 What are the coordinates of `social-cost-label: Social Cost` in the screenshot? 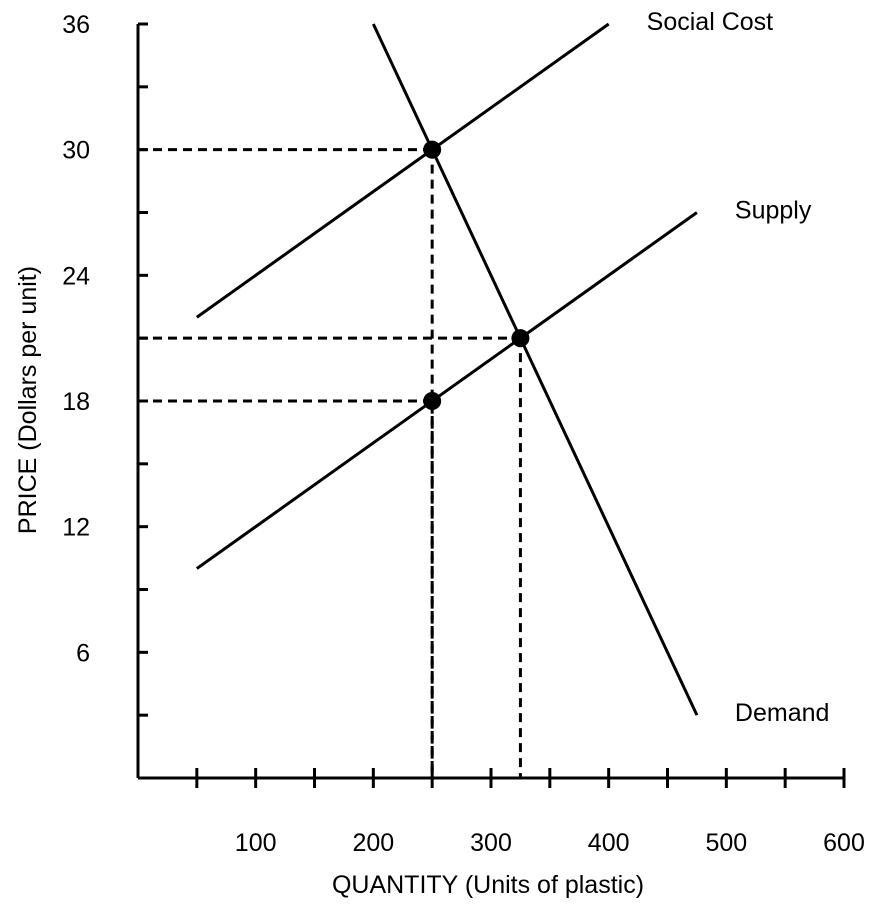 It's located at (710, 22).